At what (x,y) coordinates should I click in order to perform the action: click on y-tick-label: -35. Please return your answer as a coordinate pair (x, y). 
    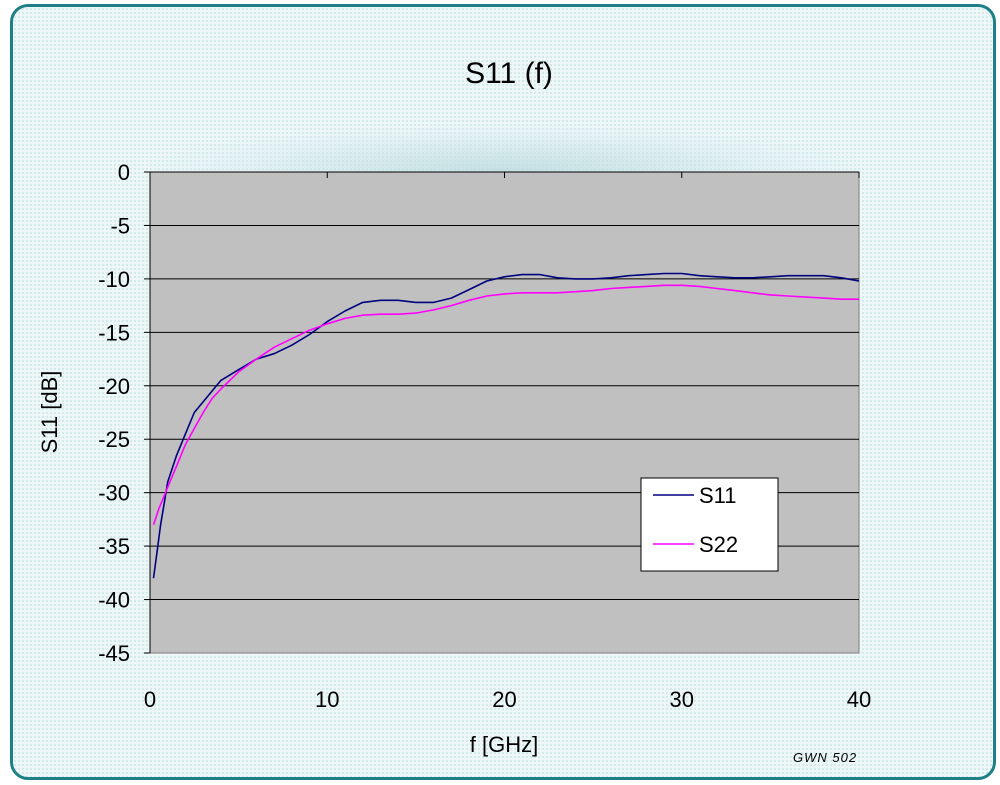
    Looking at the image, I should click on (114, 546).